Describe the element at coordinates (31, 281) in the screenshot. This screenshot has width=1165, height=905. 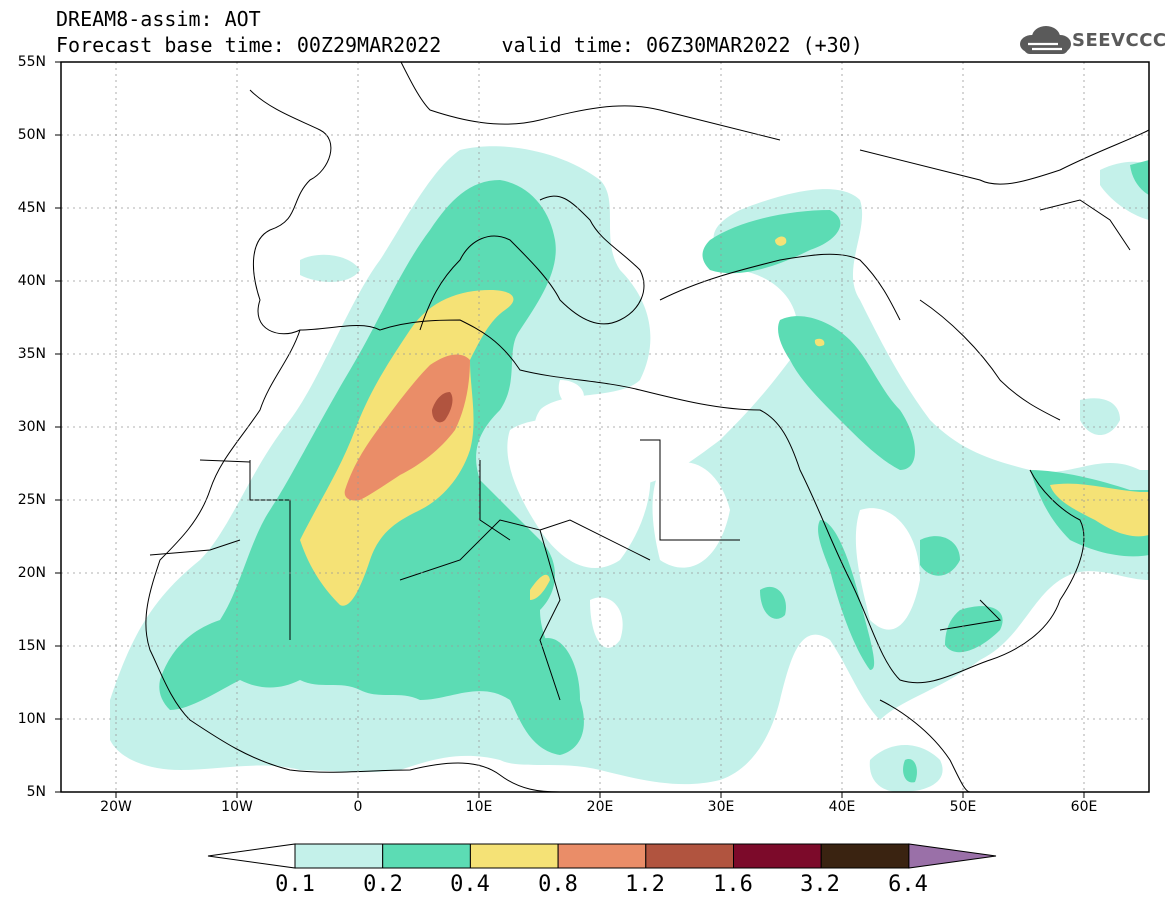
I see `lat-label: 40N` at that location.